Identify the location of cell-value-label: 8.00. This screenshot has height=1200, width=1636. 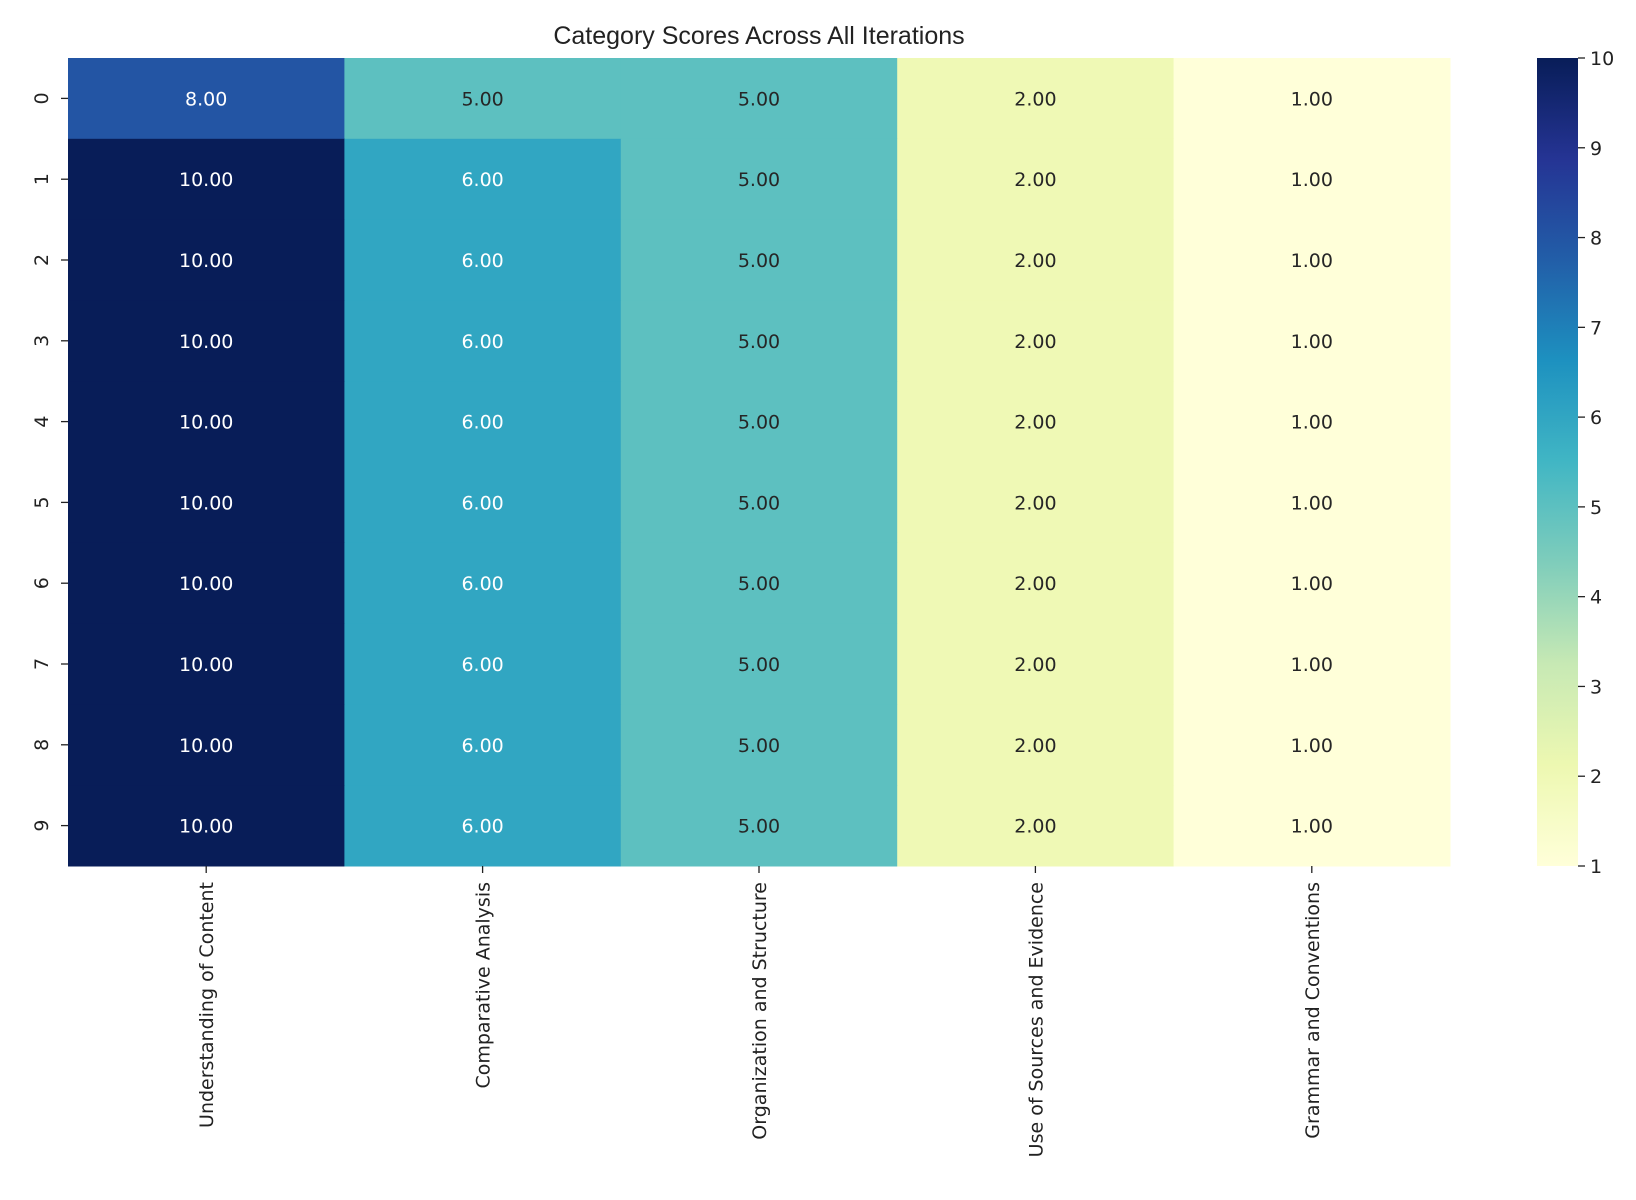
(206, 99).